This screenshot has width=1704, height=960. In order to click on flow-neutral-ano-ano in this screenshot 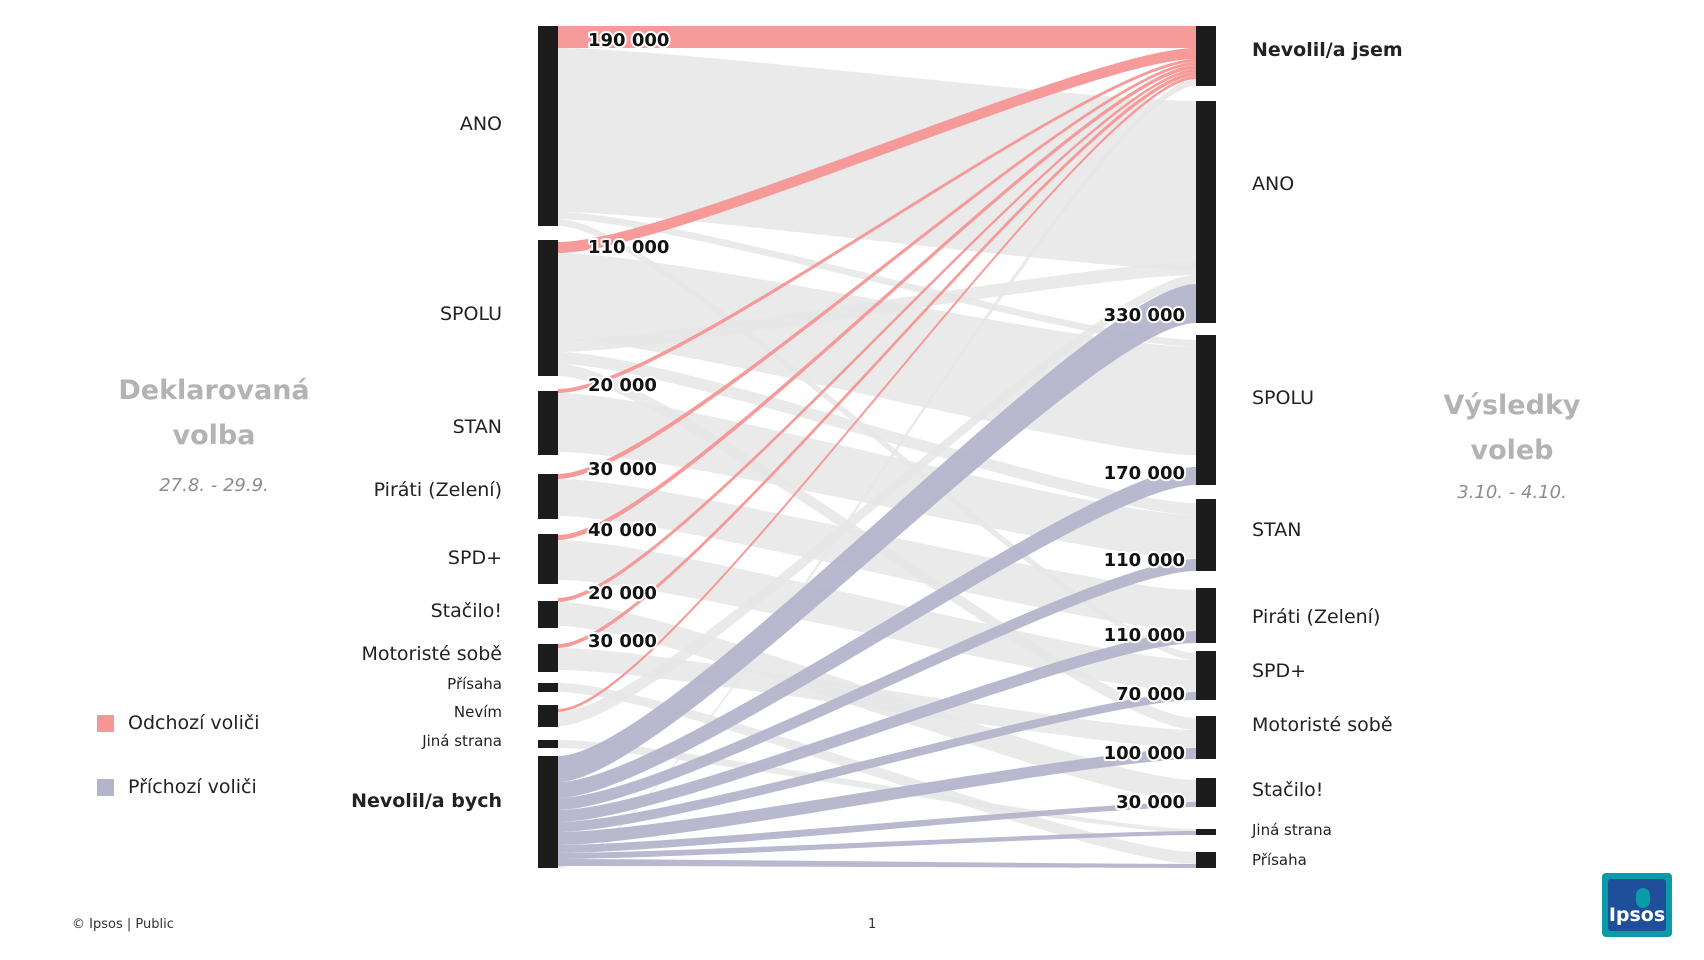, I will do `click(877, 159)`.